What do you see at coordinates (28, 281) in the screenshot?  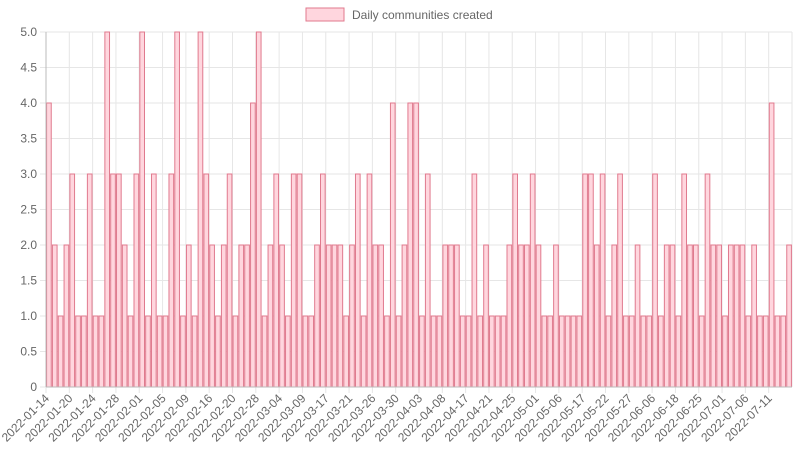 I see `y-tick-label: 1.5` at bounding box center [28, 281].